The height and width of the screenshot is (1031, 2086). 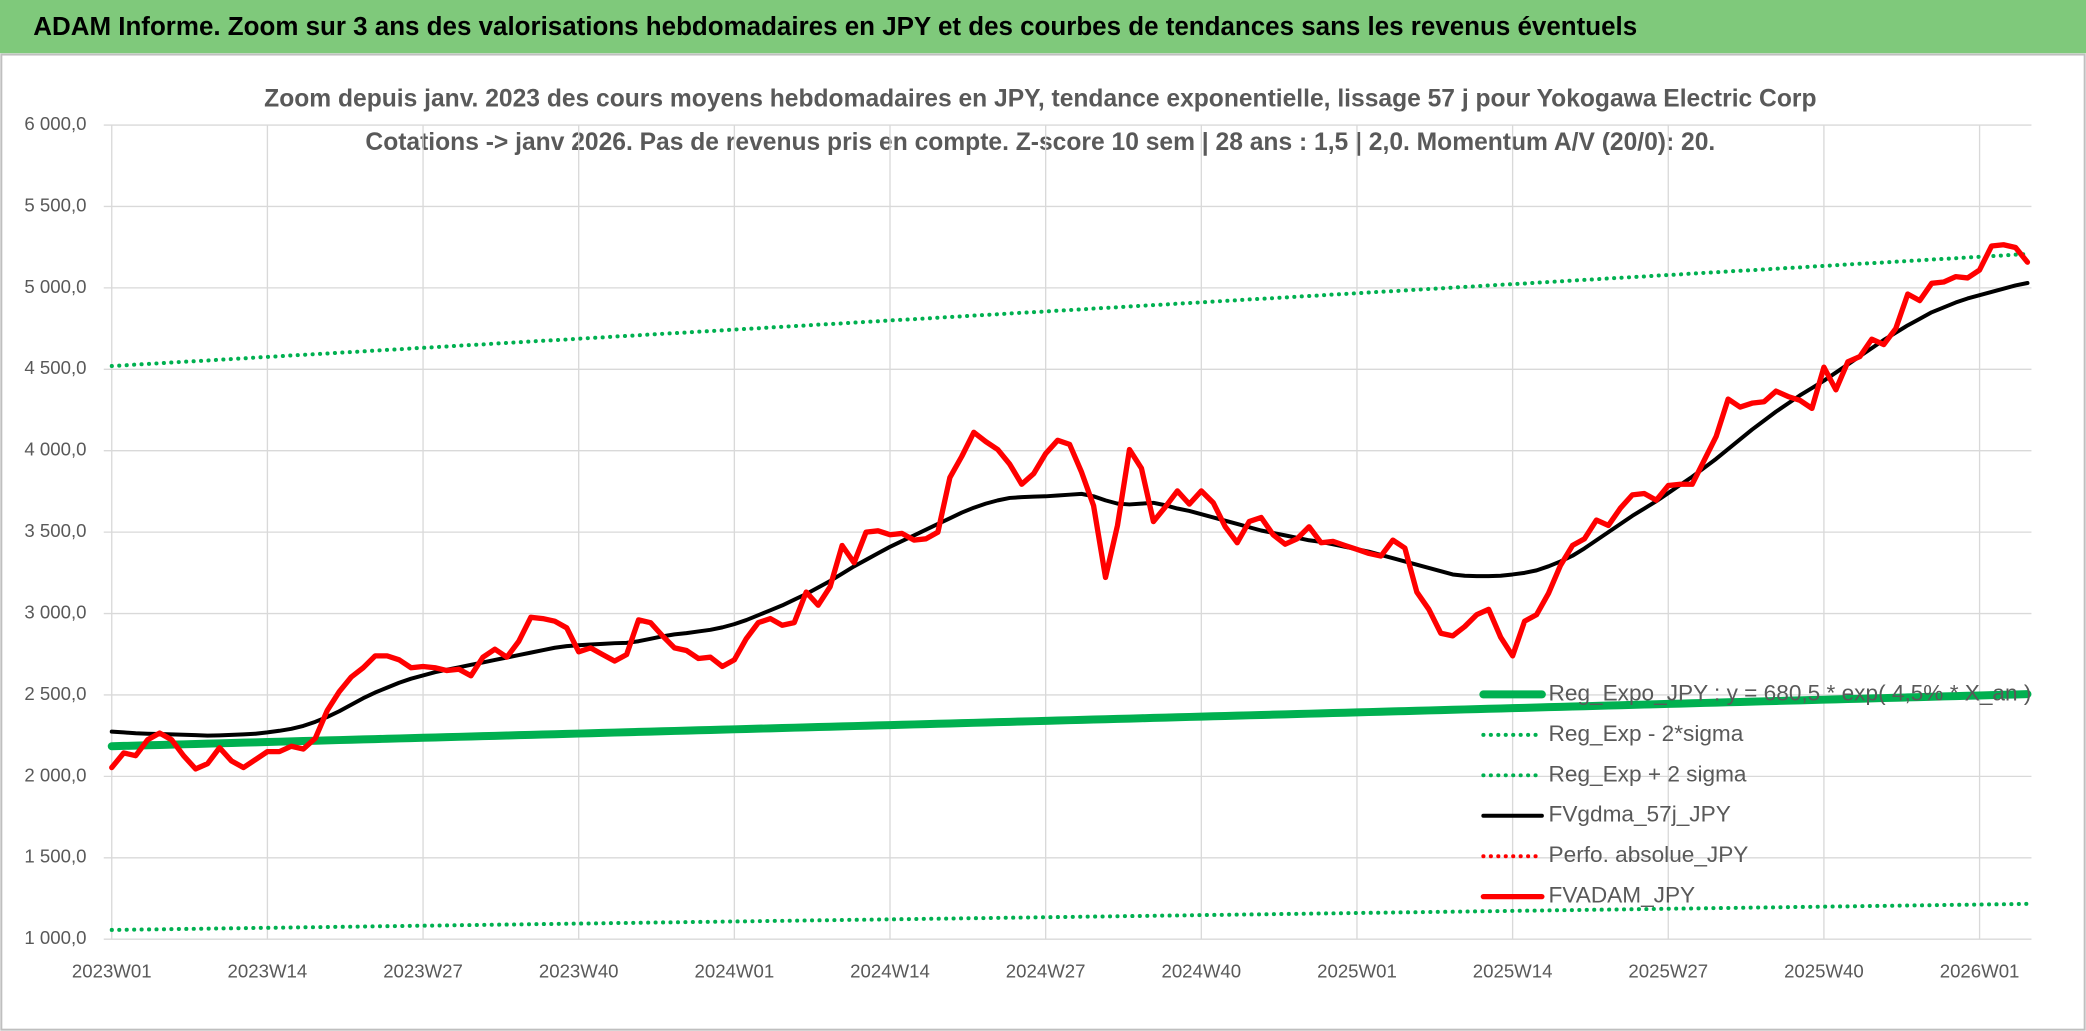 I want to click on legend-label: Perfo. absolue_JPY, so click(x=1649, y=854).